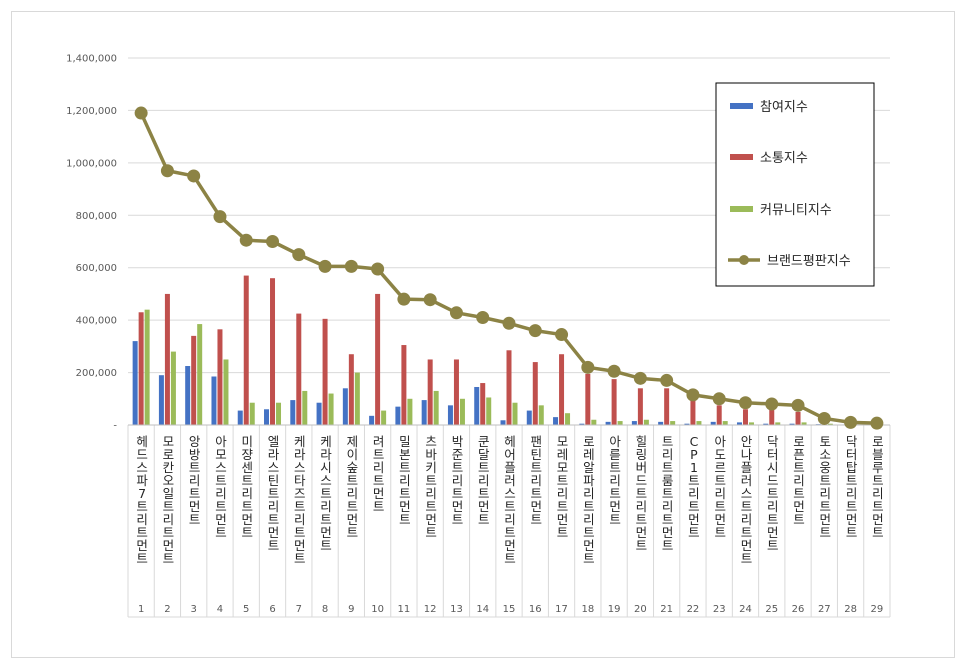 The image size is (966, 669). Describe the element at coordinates (351, 609) in the screenshot. I see `rank-label: 9` at that location.